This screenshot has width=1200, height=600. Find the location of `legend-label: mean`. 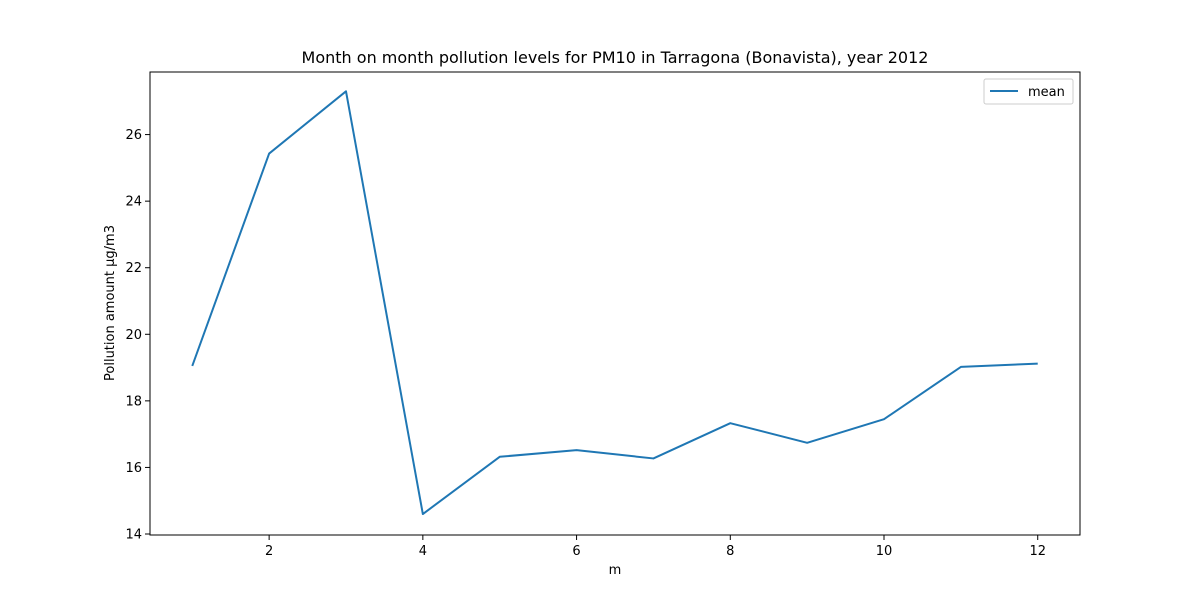

legend-label: mean is located at coordinates (1046, 92).